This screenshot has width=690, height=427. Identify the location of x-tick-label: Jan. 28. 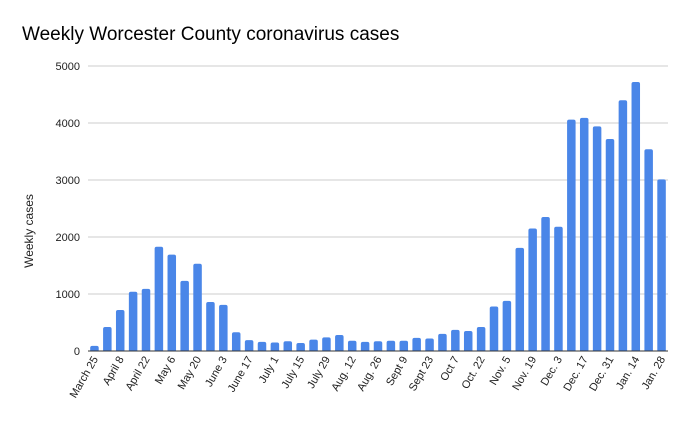
(654, 373).